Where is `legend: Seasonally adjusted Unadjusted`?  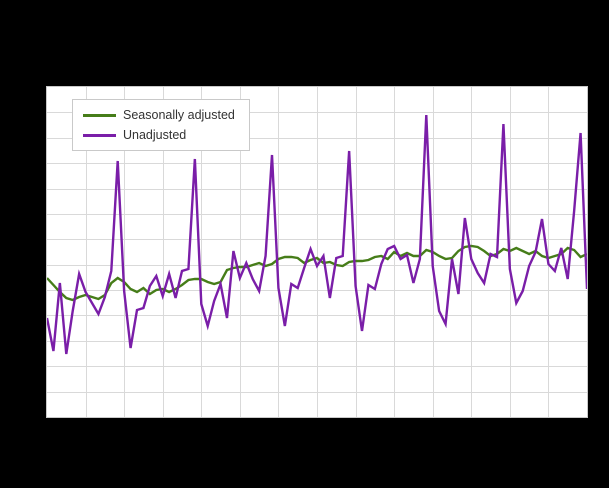
legend: Seasonally adjusted Unadjusted is located at coordinates (161, 125).